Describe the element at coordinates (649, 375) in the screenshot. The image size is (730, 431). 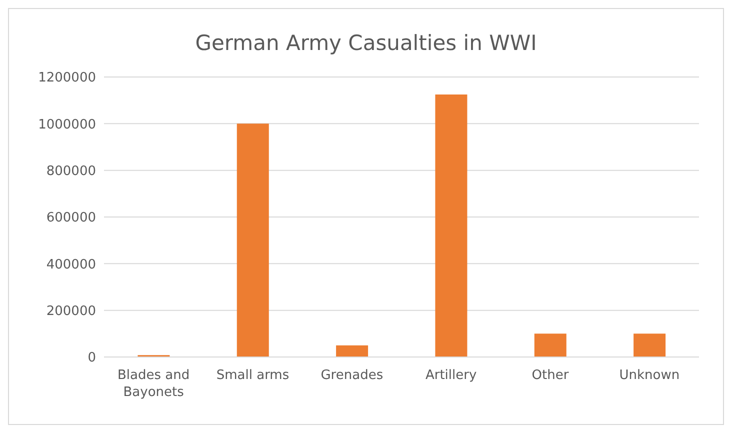
I see `x-tick-label: Unknown` at that location.